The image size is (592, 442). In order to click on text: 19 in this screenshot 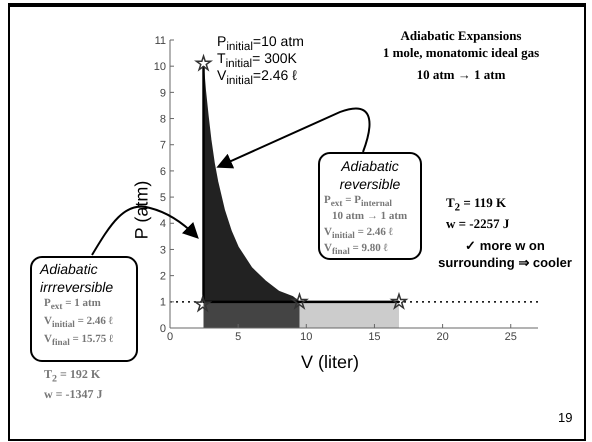, I will do `click(565, 417)`.